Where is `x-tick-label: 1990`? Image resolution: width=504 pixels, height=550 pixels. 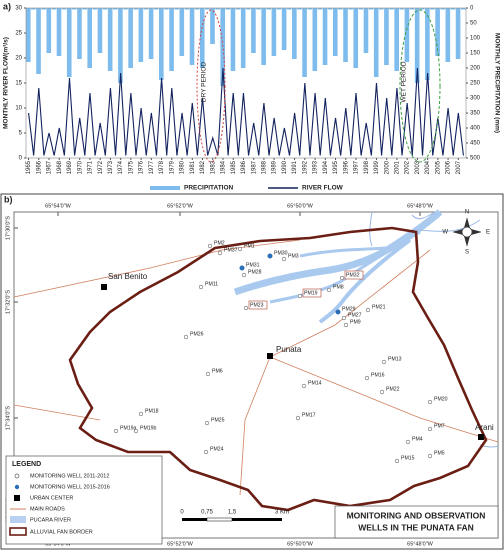 x-tick-label: 1990 is located at coordinates (285, 167).